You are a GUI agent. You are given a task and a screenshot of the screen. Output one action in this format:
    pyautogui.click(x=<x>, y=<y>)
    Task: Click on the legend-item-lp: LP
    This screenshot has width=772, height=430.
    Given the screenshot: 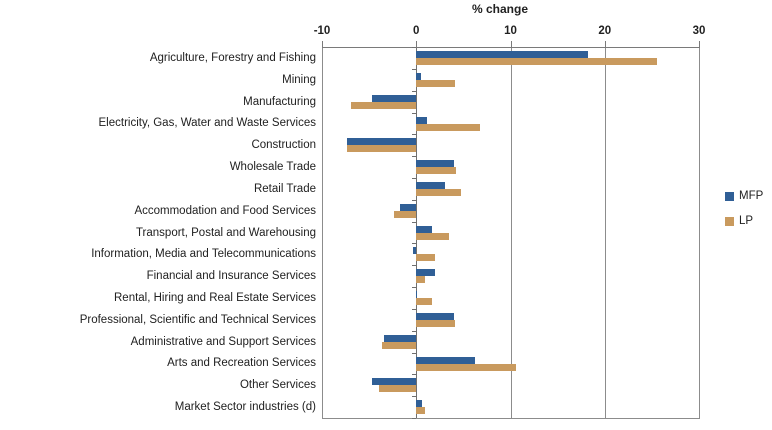 What is the action you would take?
    pyautogui.click(x=739, y=221)
    